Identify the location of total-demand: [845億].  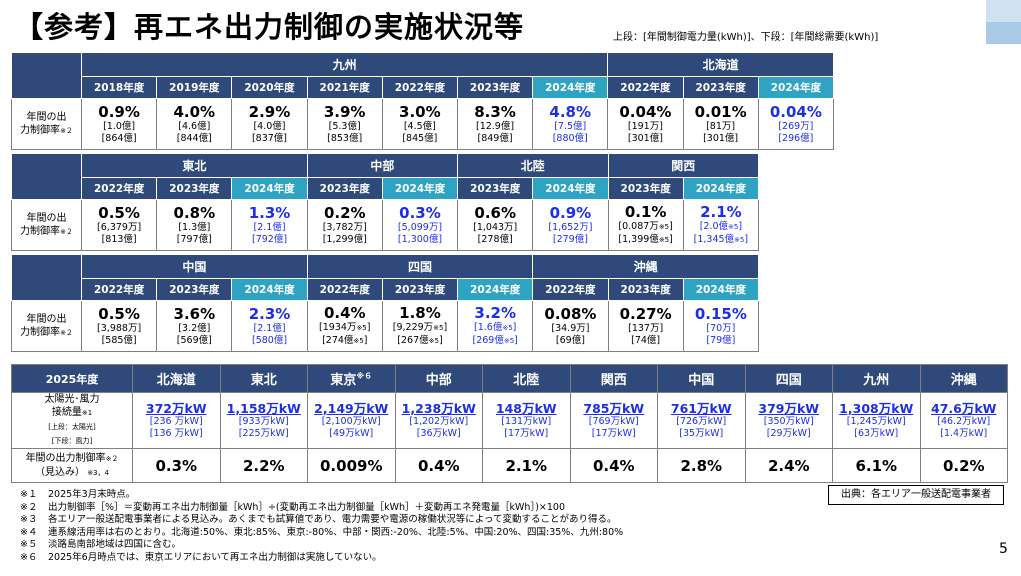
(420, 138).